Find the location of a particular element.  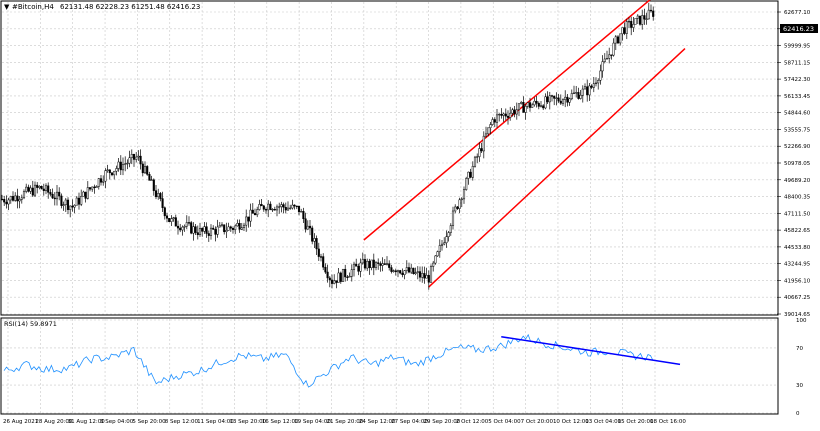

rsi-line is located at coordinates (328, 360).